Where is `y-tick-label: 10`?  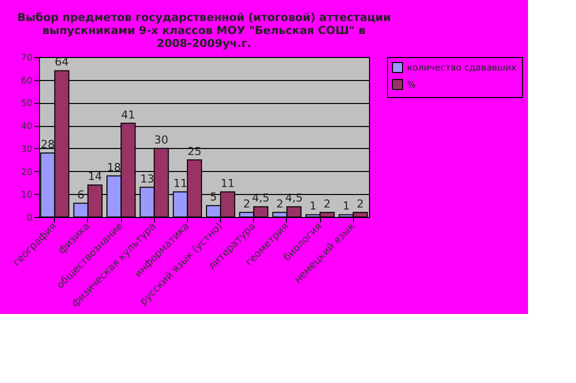 y-tick-label: 10 is located at coordinates (27, 195).